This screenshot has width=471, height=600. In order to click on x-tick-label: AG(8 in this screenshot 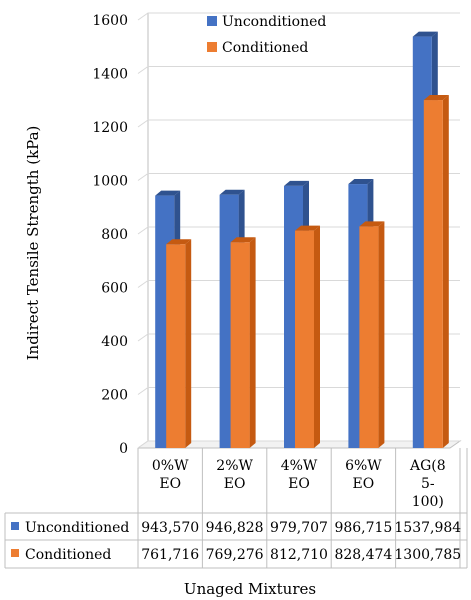, I will do `click(427, 466)`.